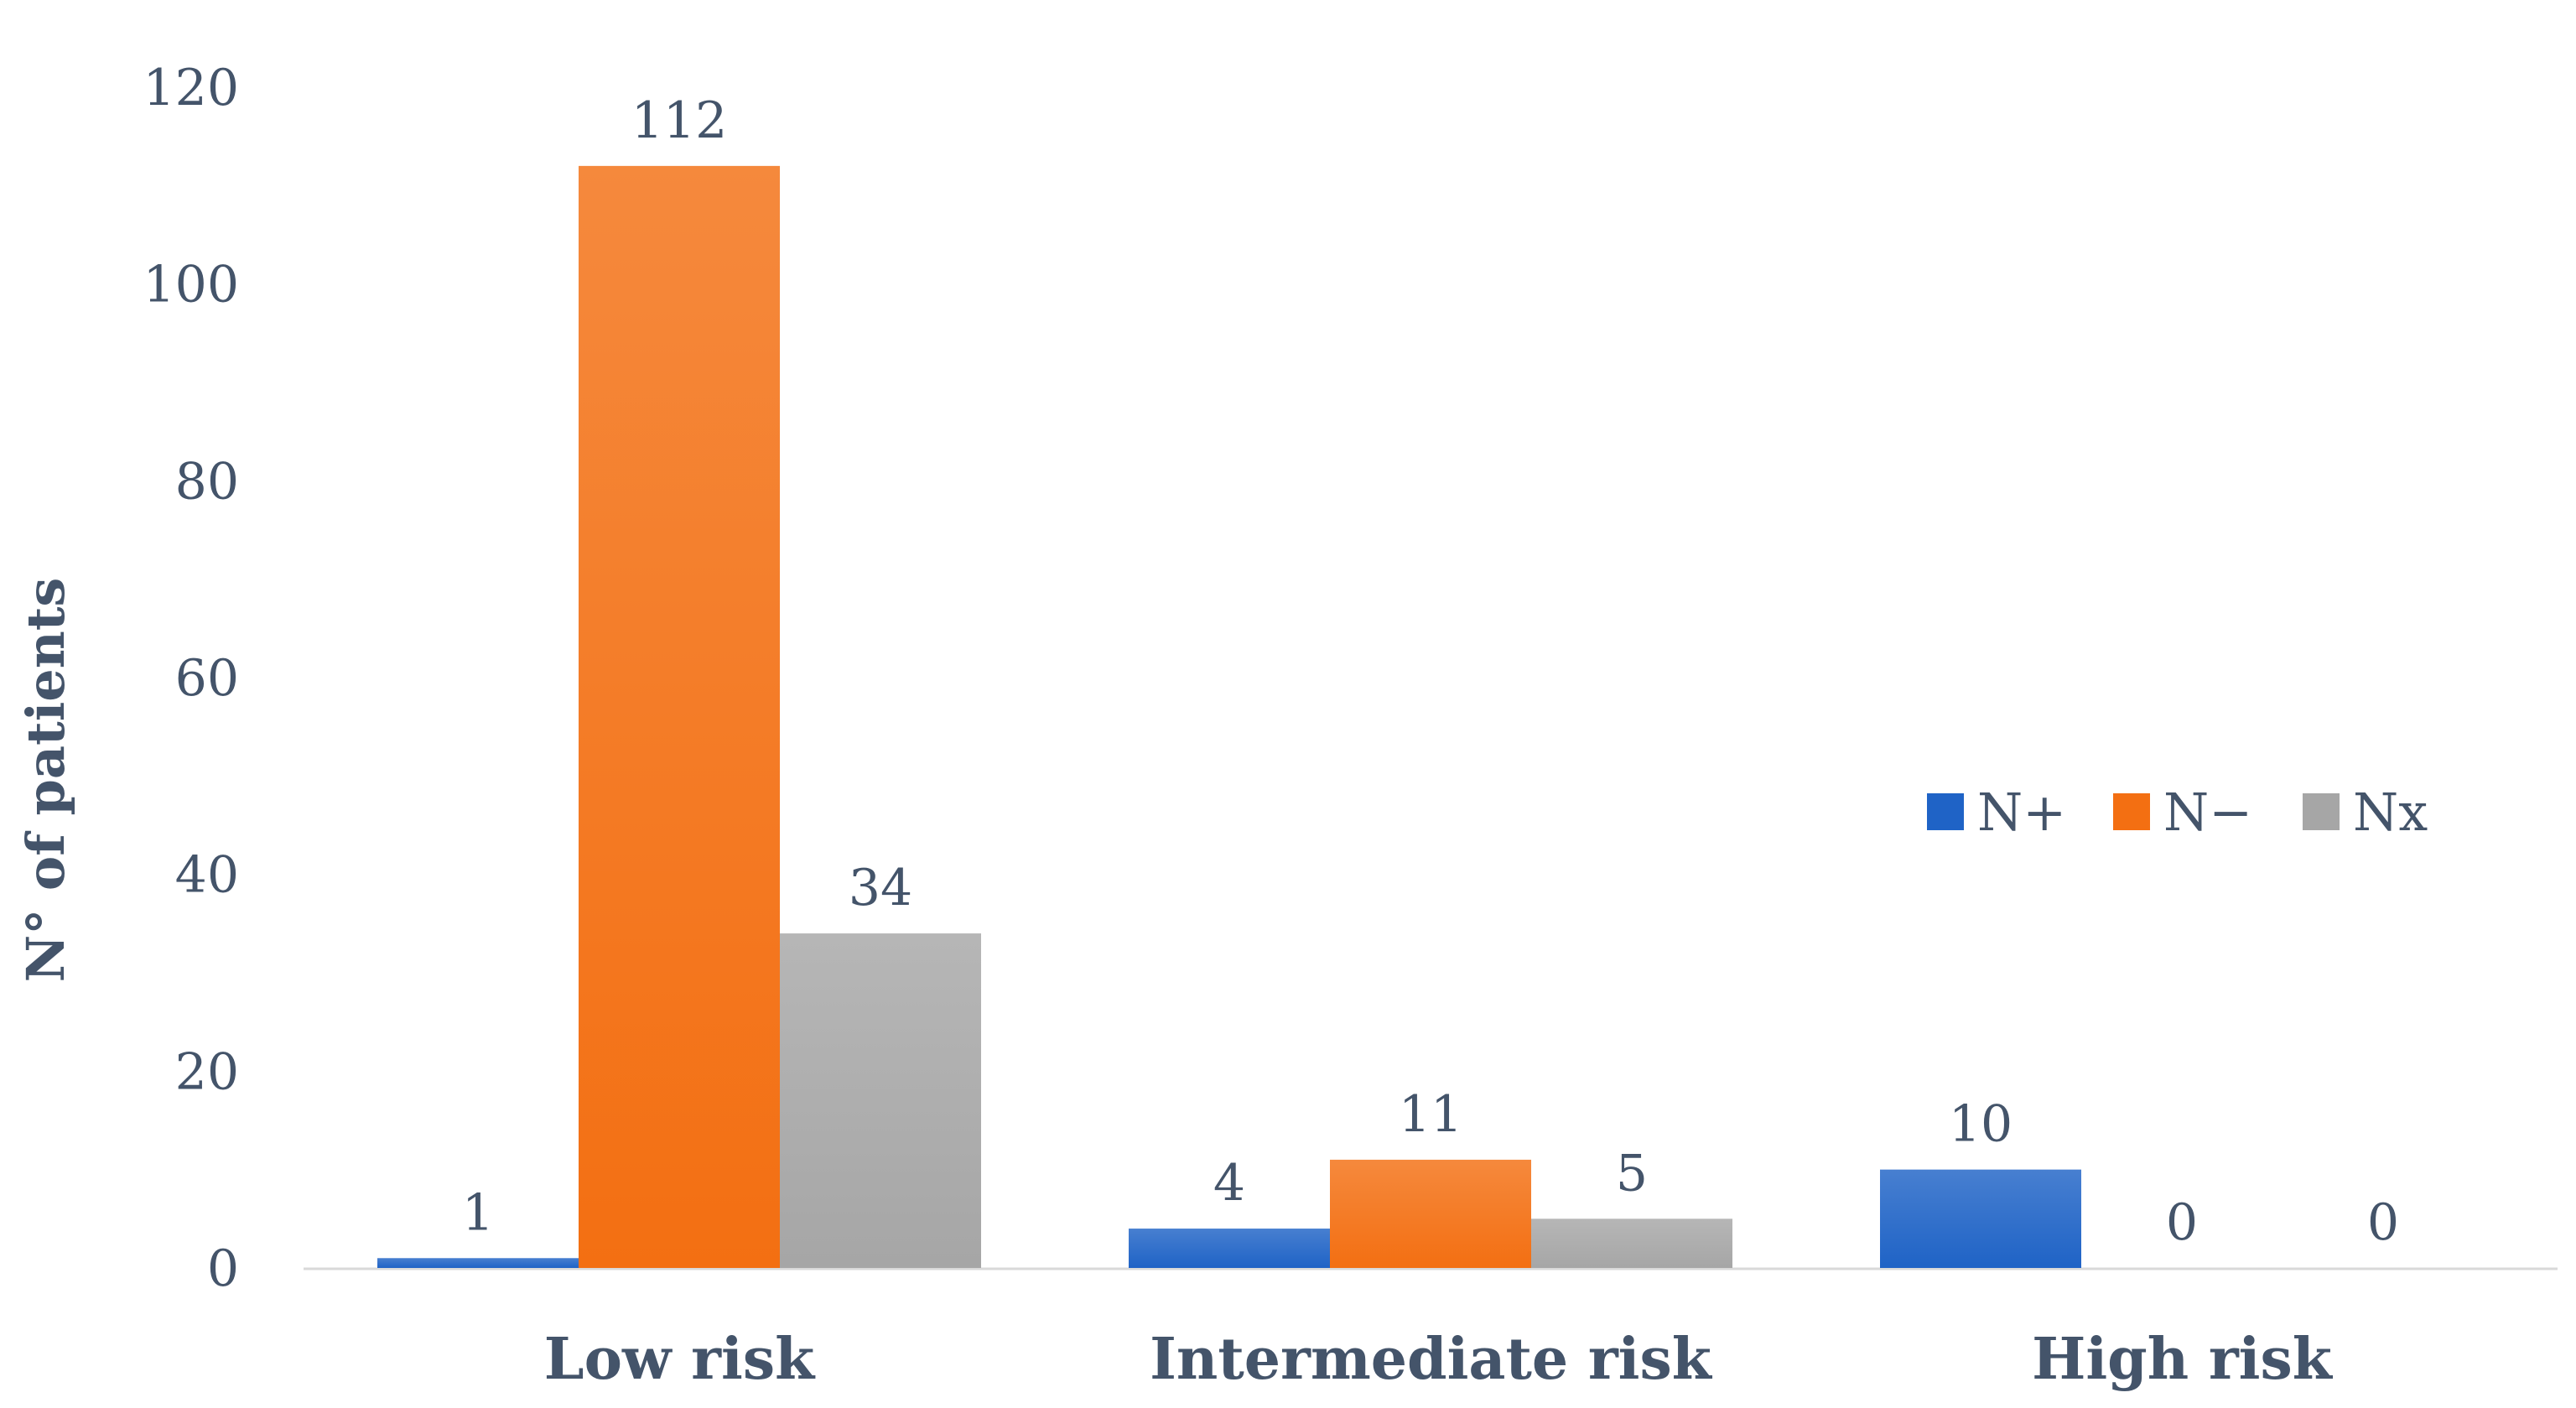 This screenshot has height=1408, width=2576. What do you see at coordinates (207, 678) in the screenshot?
I see `y-tick-label: 60` at bounding box center [207, 678].